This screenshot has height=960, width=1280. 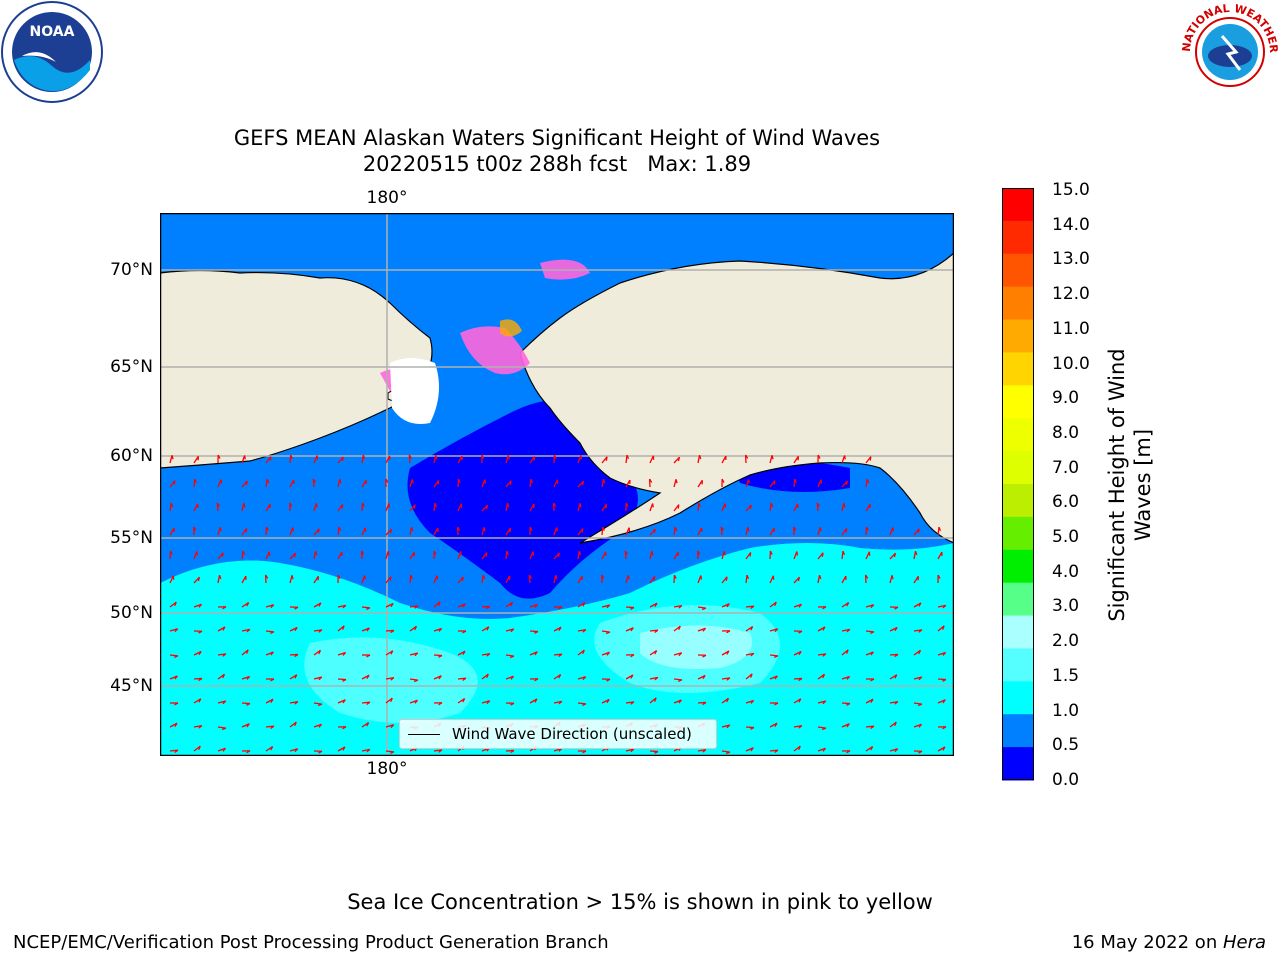 I want to click on noaa-logo: NOAA, so click(x=52, y=52).